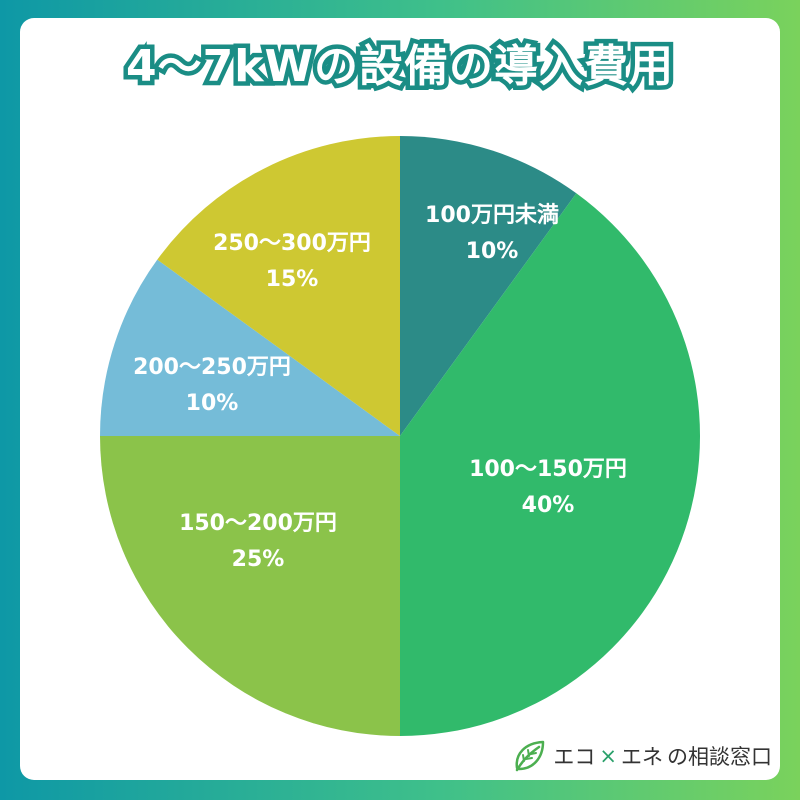 This screenshot has width=800, height=800. I want to click on brand-logo: エコ × エネ の相談窓口, so click(640, 756).